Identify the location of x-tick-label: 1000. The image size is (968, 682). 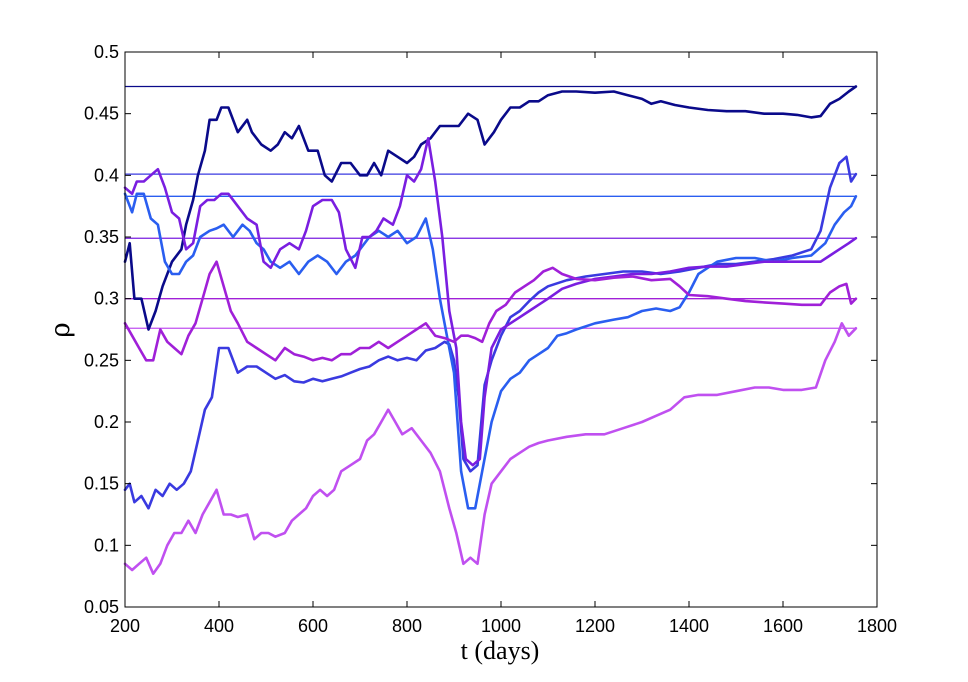
(501, 626).